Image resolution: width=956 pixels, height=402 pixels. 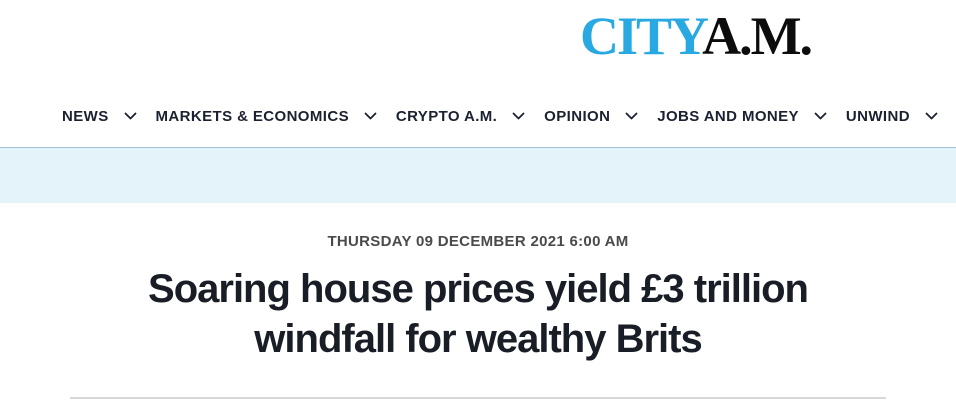 I want to click on nav-item-markets-economics: MARKETS & ECONOMICS, so click(x=266, y=116).